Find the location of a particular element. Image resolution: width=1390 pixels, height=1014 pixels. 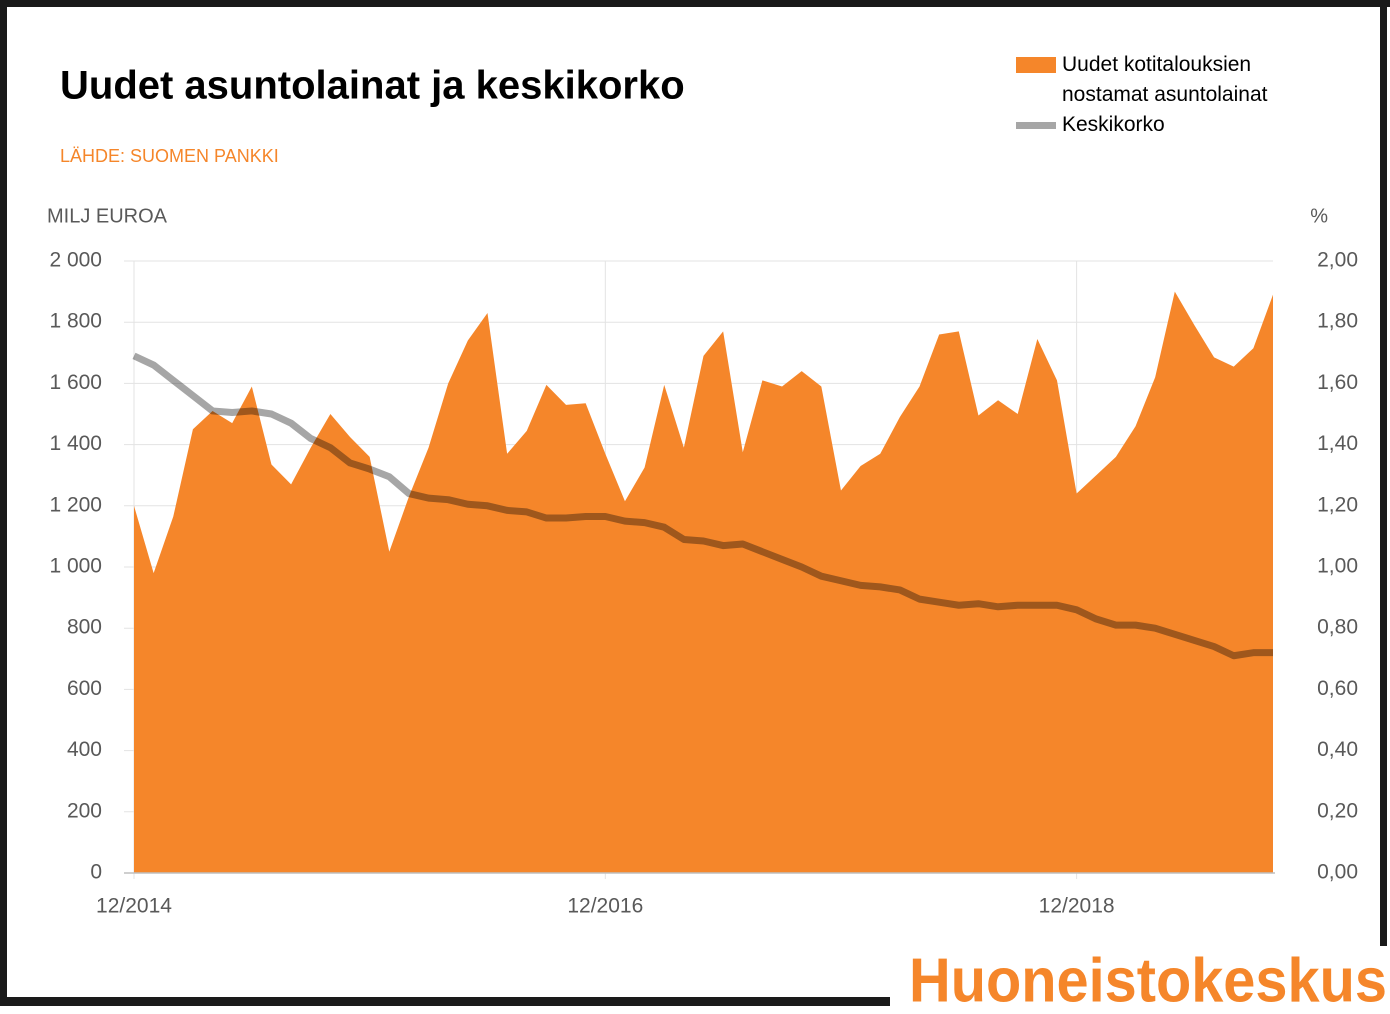

y-tick-label: 1 200 is located at coordinates (75, 504).